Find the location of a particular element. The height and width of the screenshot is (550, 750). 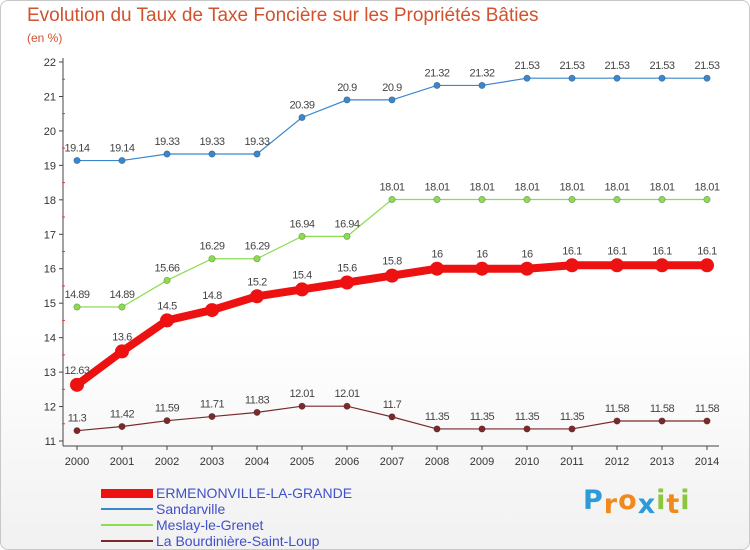

y-tick-label: 15 is located at coordinates (50, 304).